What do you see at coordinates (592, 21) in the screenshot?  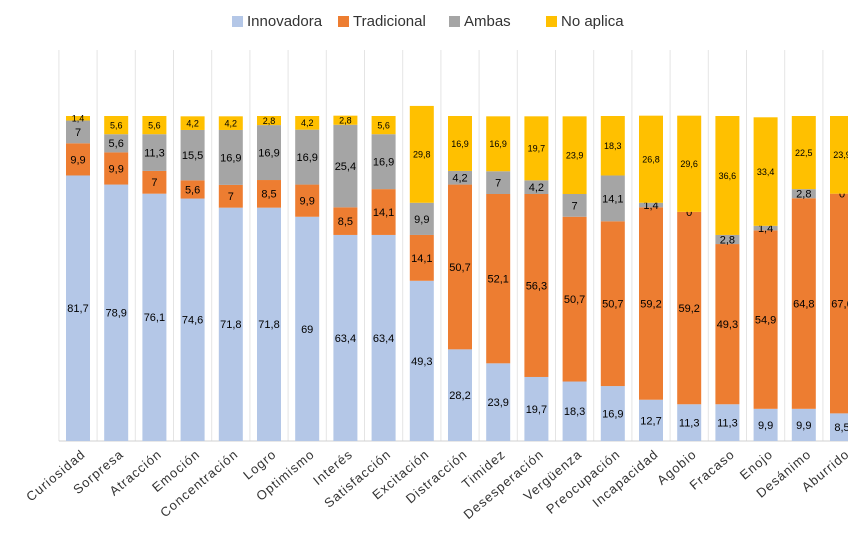 I see `legend-label: No aplica` at bounding box center [592, 21].